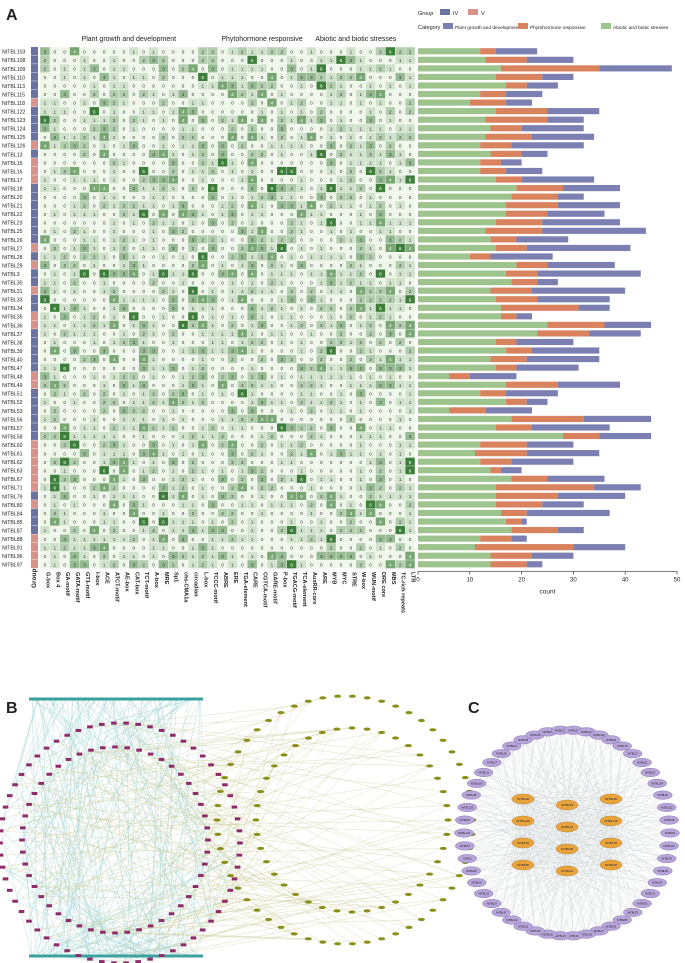 The image size is (685, 963). What do you see at coordinates (324, 578) in the screenshot?
I see `column-label: ARE` at bounding box center [324, 578].